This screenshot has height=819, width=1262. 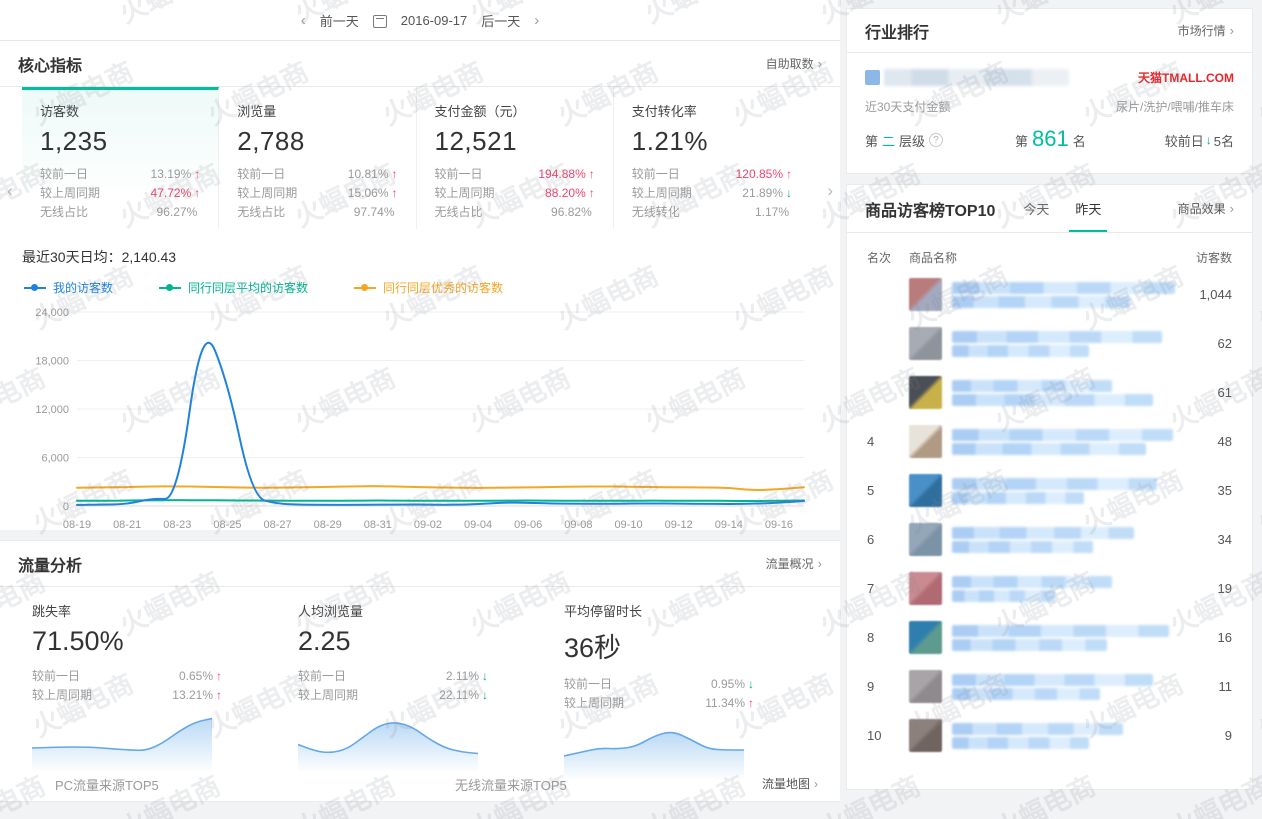 What do you see at coordinates (277, 525) in the screenshot?
I see `svg-text: 08-27` at bounding box center [277, 525].